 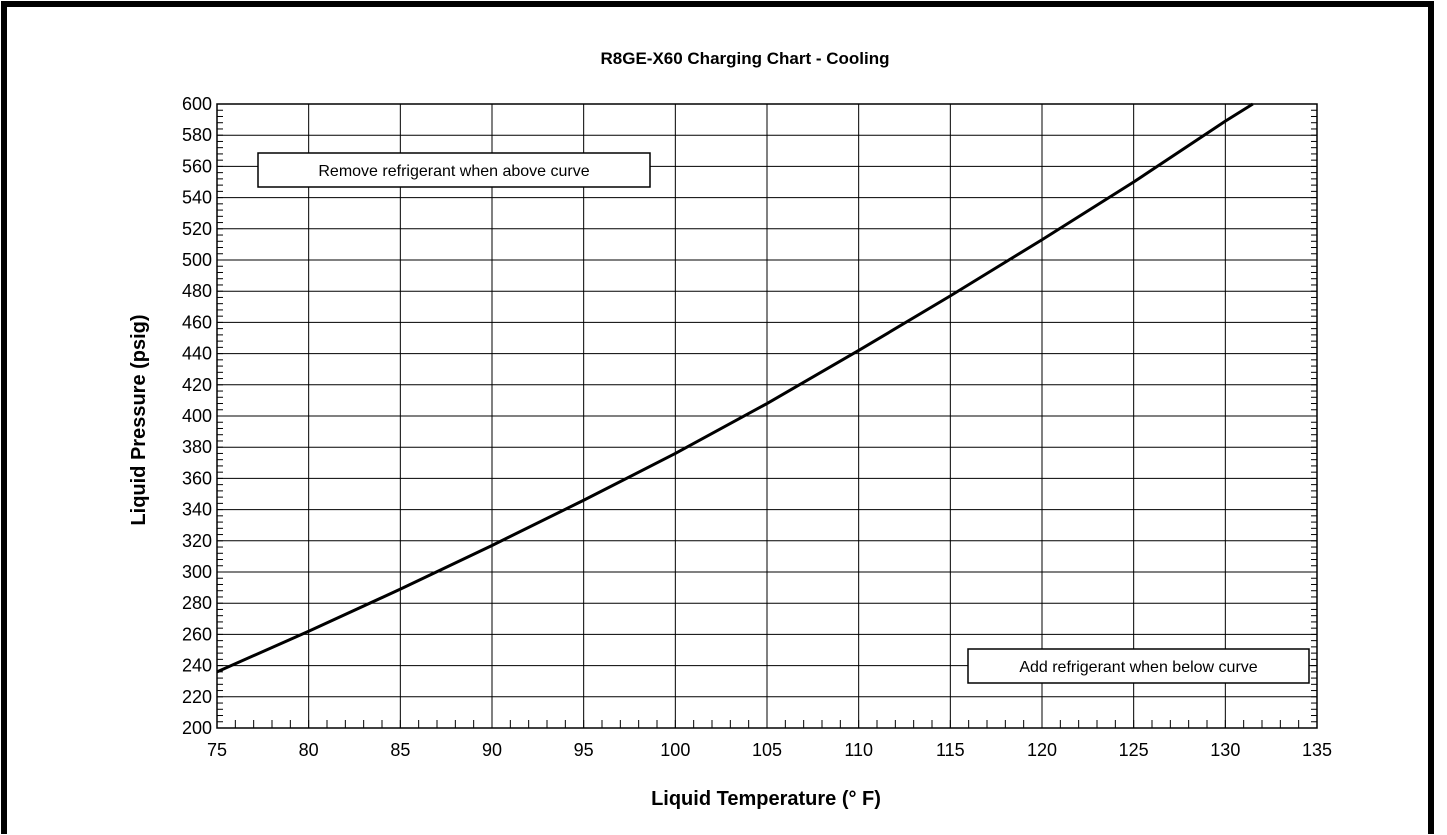 What do you see at coordinates (197, 666) in the screenshot?
I see `y-tick-label: 240` at bounding box center [197, 666].